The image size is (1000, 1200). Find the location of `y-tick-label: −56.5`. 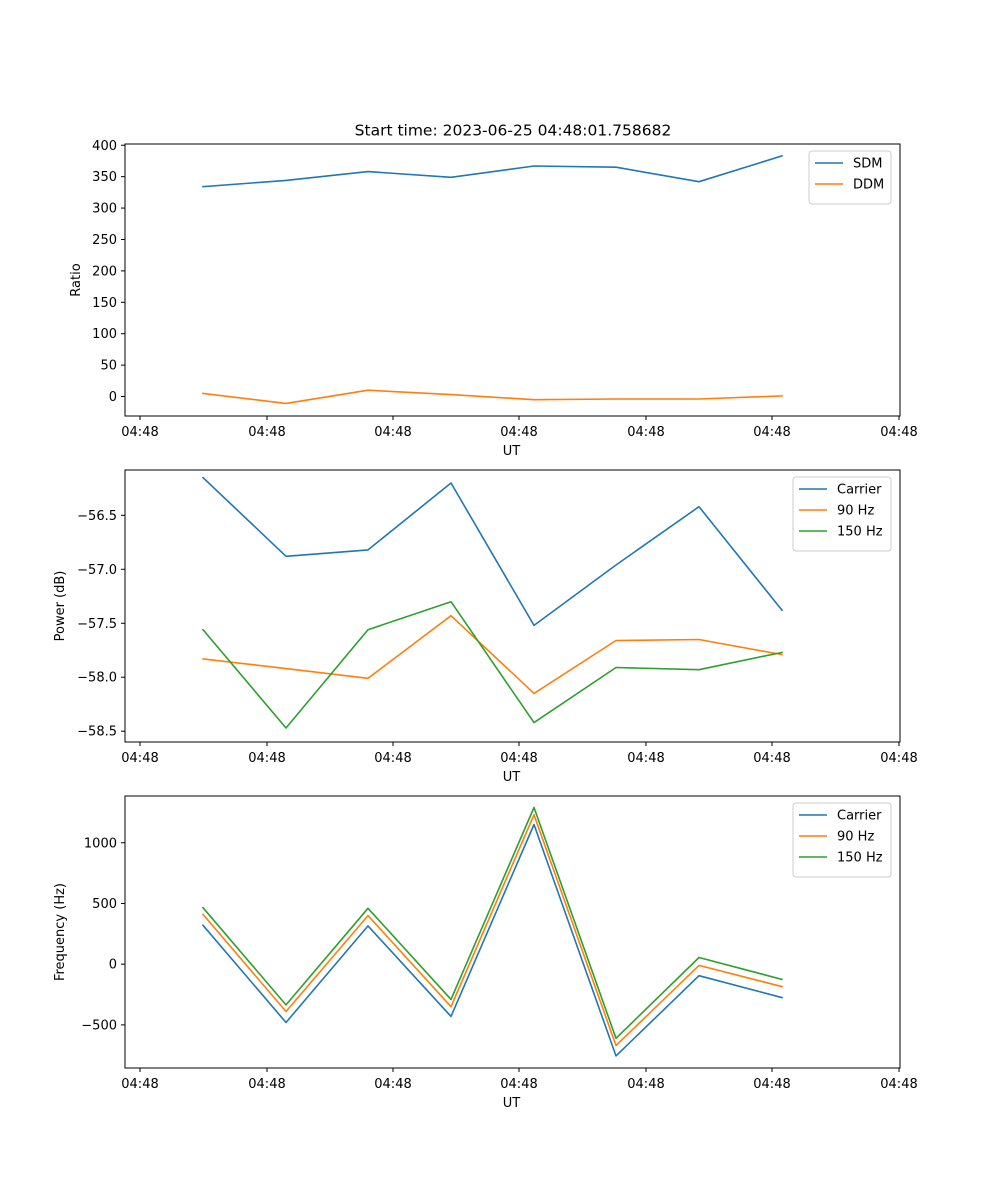

y-tick-label: −56.5 is located at coordinates (97, 516).